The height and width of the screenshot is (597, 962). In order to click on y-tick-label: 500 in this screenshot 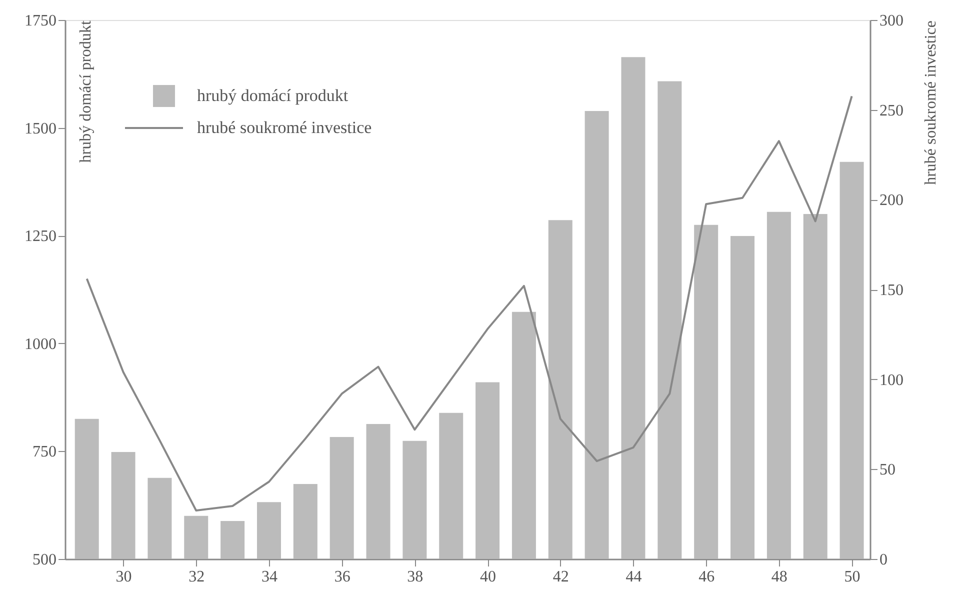, I will do `click(44, 560)`.